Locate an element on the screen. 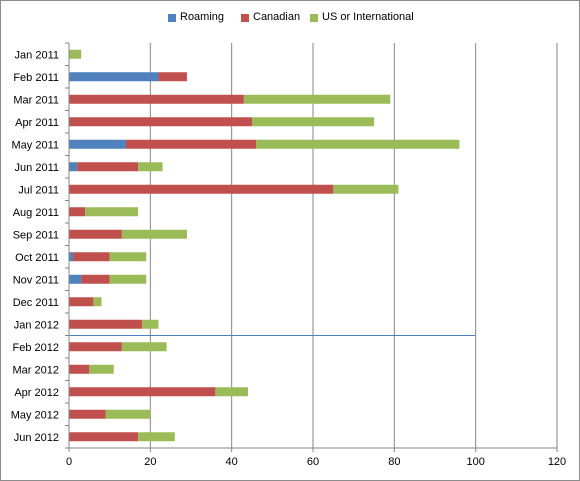  x-tick-label: 80 is located at coordinates (394, 462).